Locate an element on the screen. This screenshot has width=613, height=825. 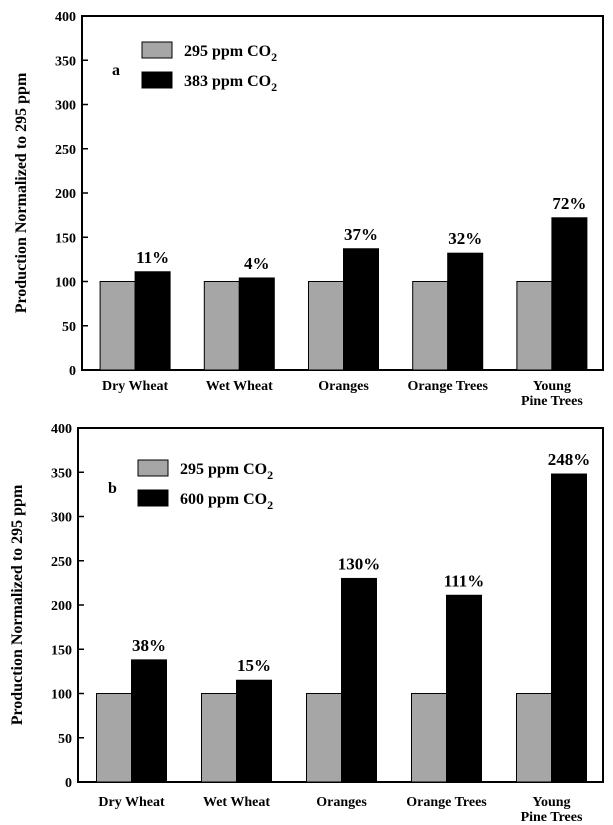
legend-entry: 600 ppm CO2 is located at coordinates (226, 501).